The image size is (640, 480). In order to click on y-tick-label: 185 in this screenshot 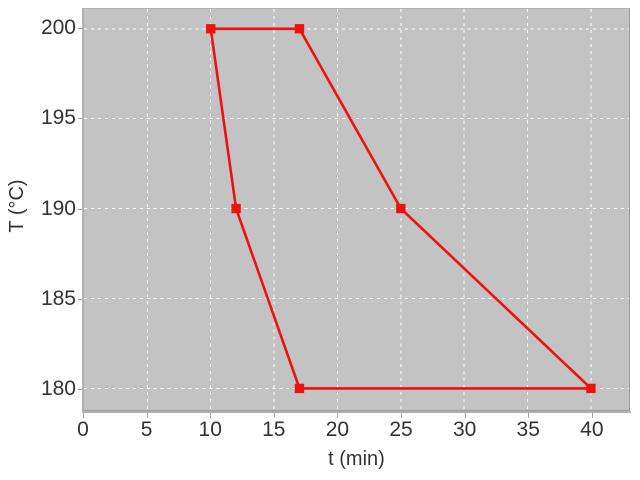, I will do `click(58, 298)`.